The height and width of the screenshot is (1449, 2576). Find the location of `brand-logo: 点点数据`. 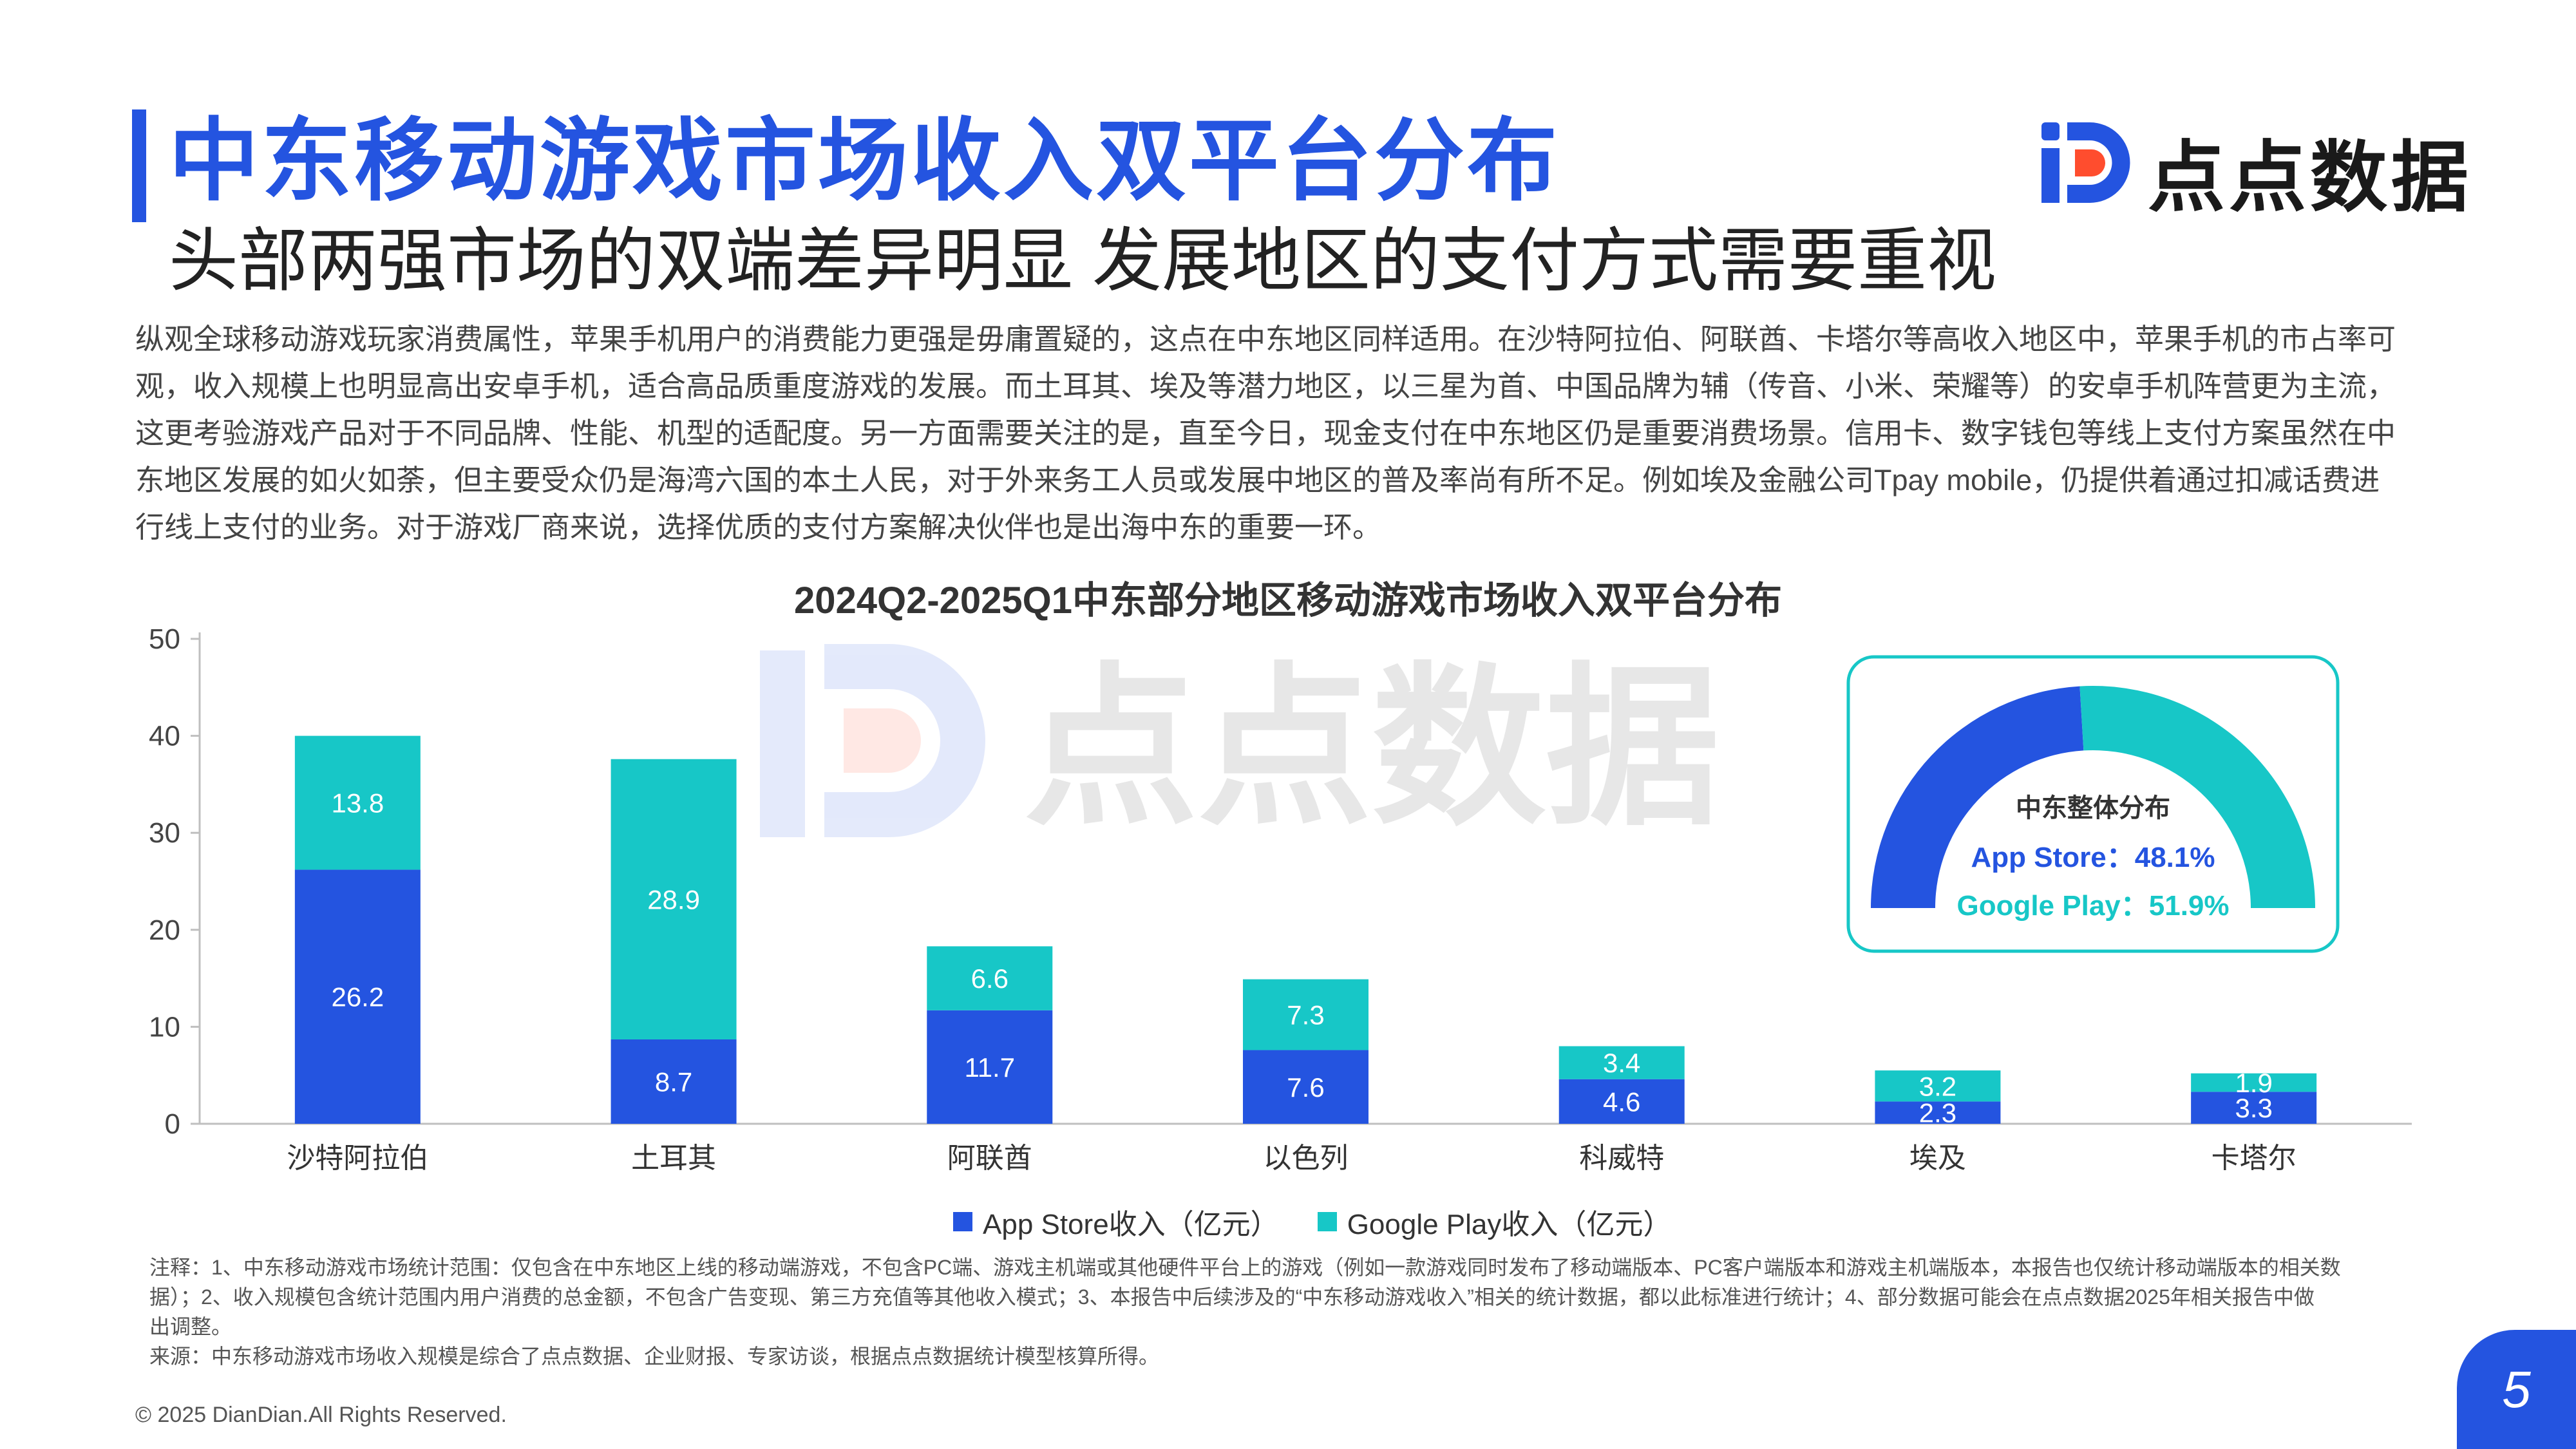

brand-logo: 点点数据 is located at coordinates (2251, 165).